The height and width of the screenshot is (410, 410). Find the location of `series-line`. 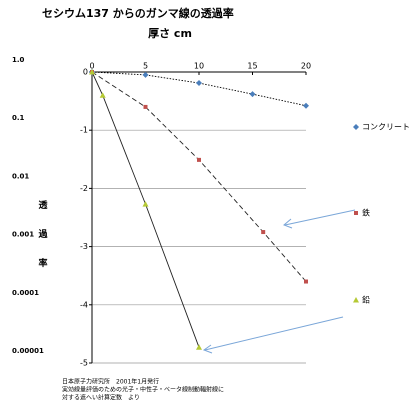

series-line is located at coordinates (199, 89).